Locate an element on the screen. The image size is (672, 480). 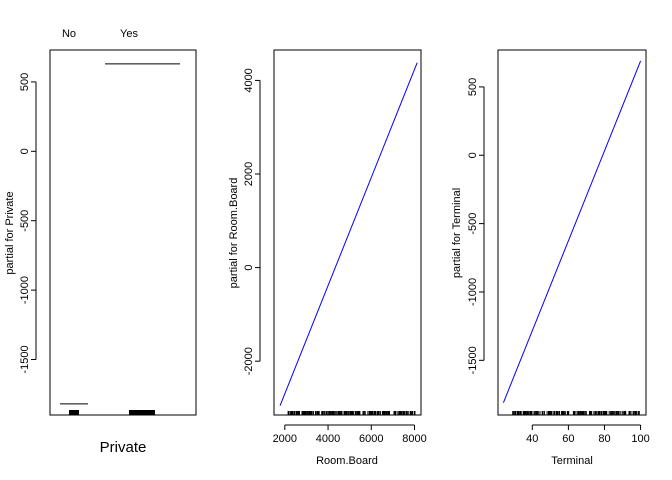
x-axis: 2000 4000 6000 8000 is located at coordinates (350, 434).